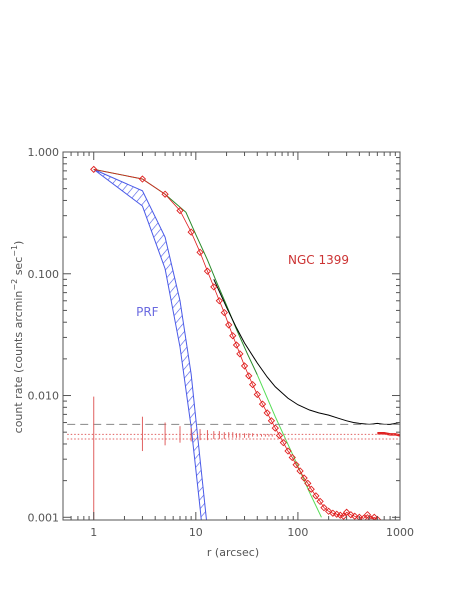  I want to click on y-tick-label: 1.000, so click(44, 152).